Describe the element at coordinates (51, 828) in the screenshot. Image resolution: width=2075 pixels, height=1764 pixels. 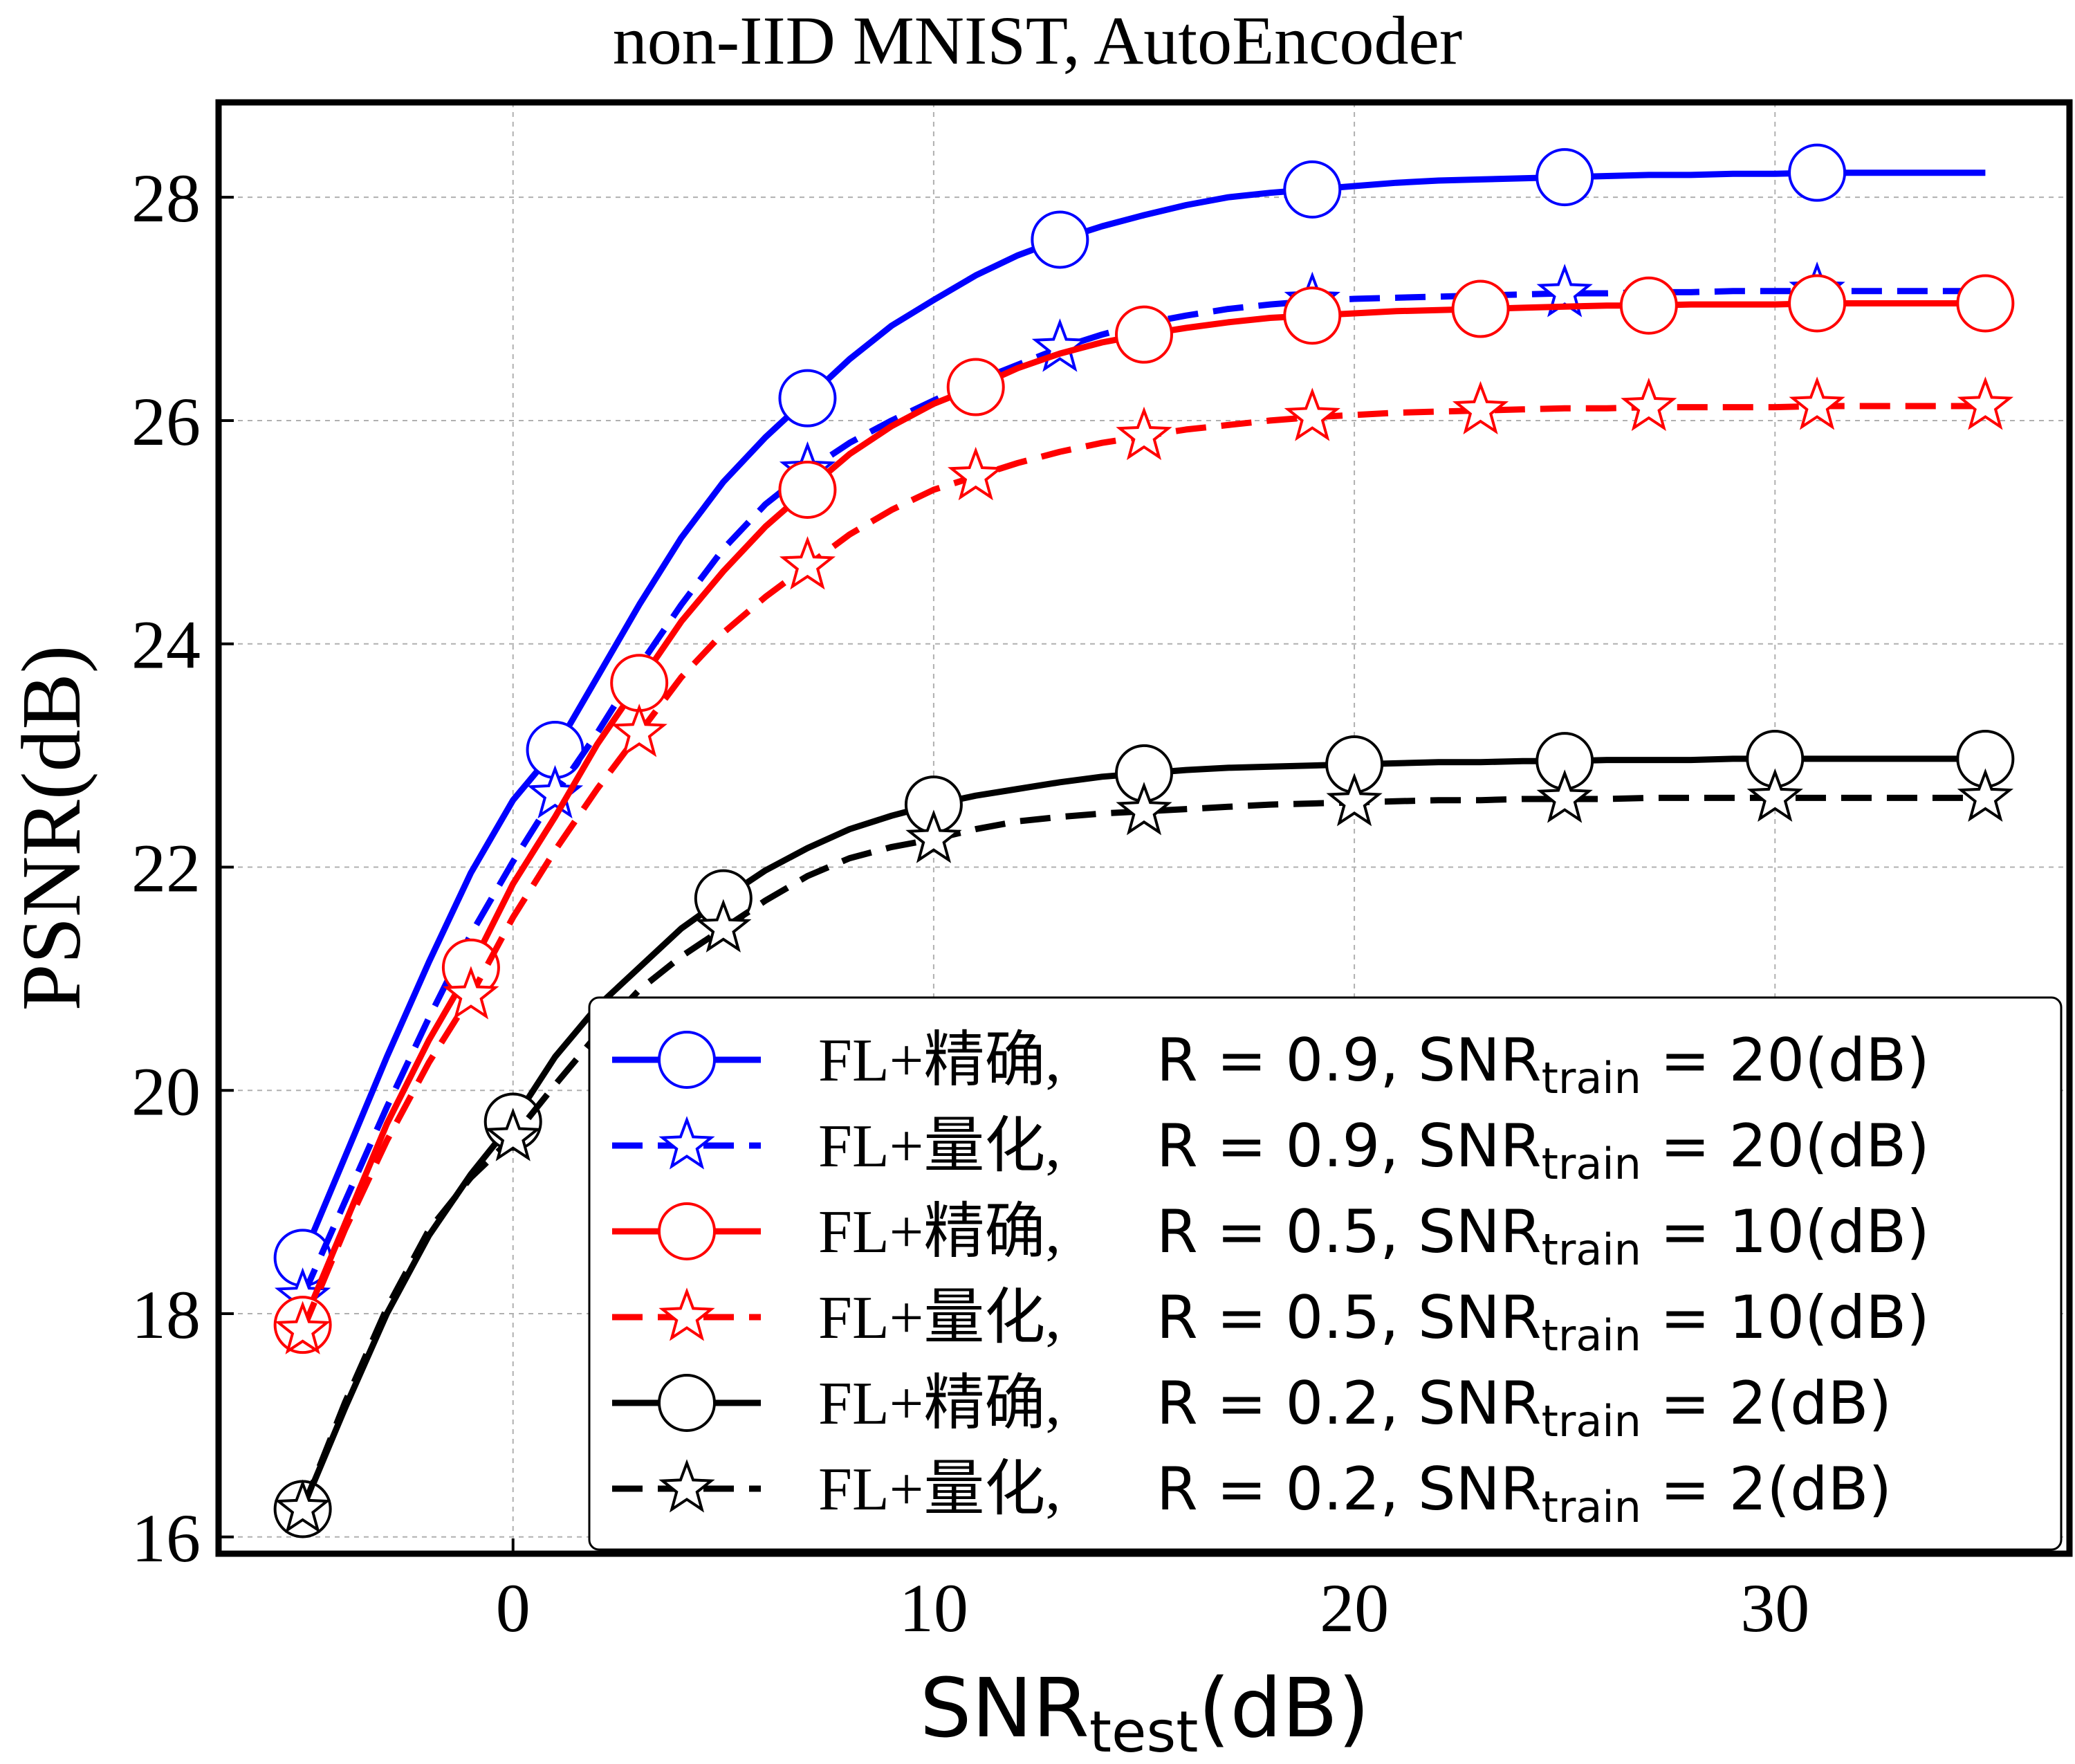
I see `y-axis-label: PSNR(dB)` at that location.